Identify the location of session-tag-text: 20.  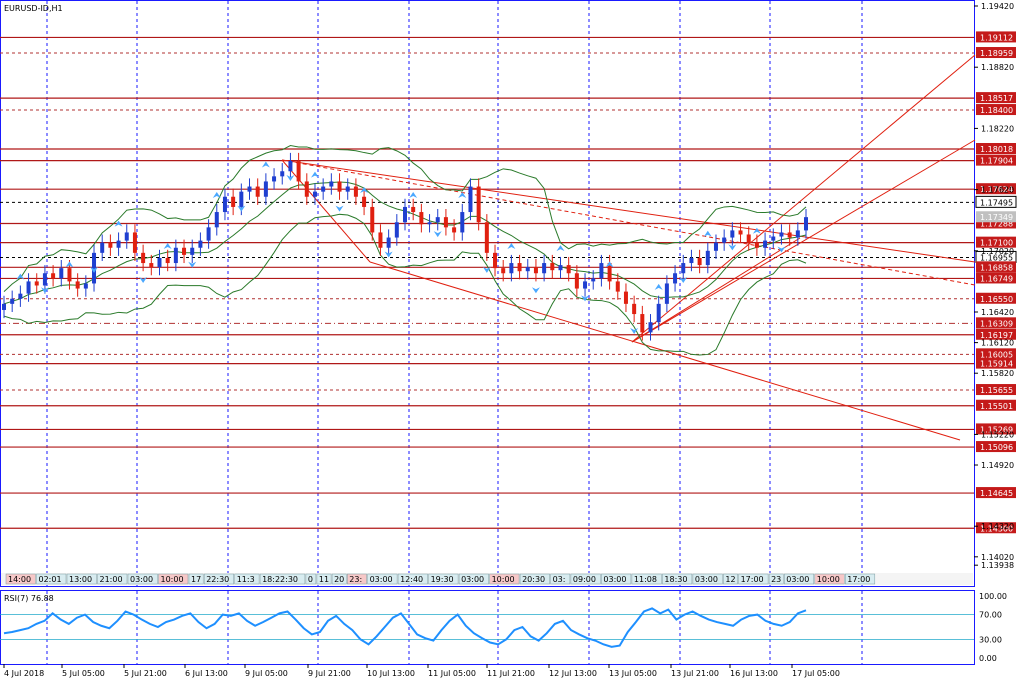
(339, 579).